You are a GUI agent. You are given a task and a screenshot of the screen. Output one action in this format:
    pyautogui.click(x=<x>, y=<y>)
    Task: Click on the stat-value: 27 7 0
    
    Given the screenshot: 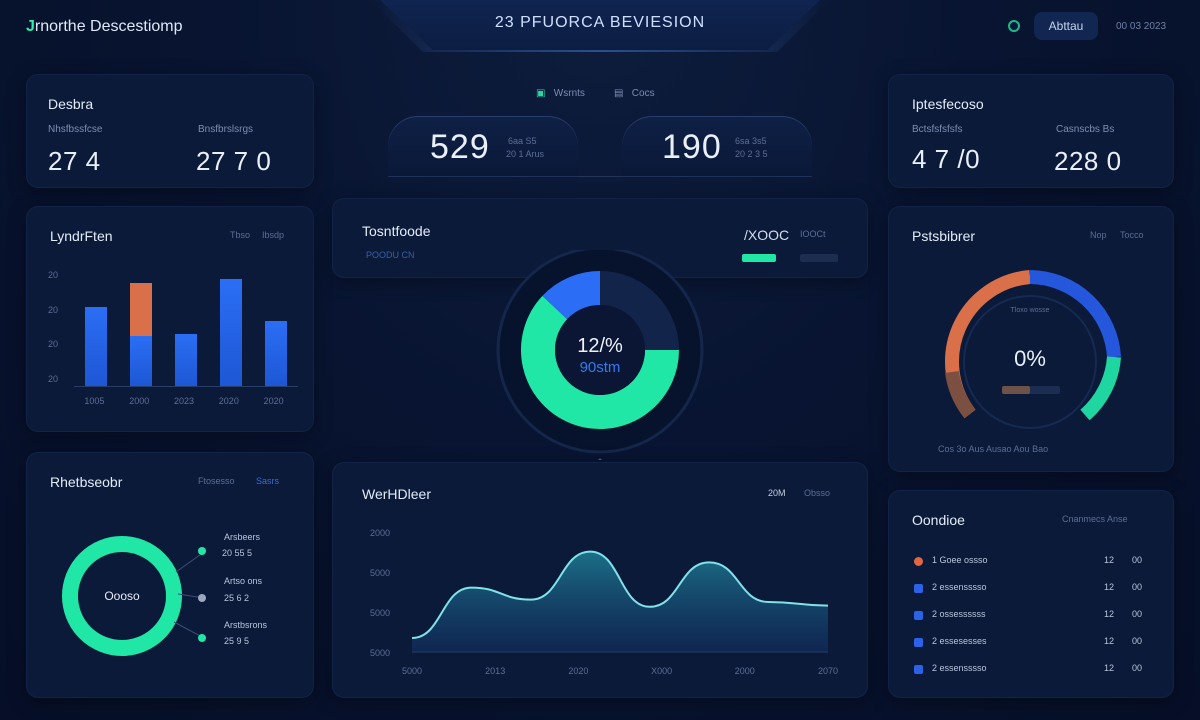 What is the action you would take?
    pyautogui.click(x=234, y=161)
    